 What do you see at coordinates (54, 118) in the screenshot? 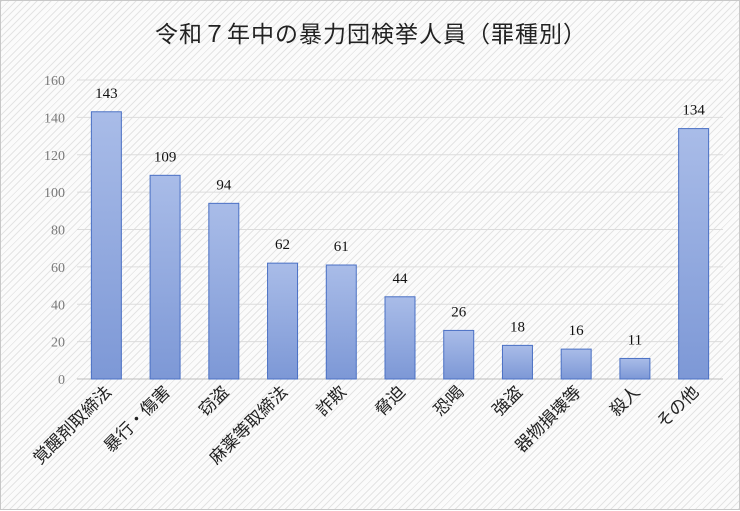
I see `y-tick-label: 140` at bounding box center [54, 118].